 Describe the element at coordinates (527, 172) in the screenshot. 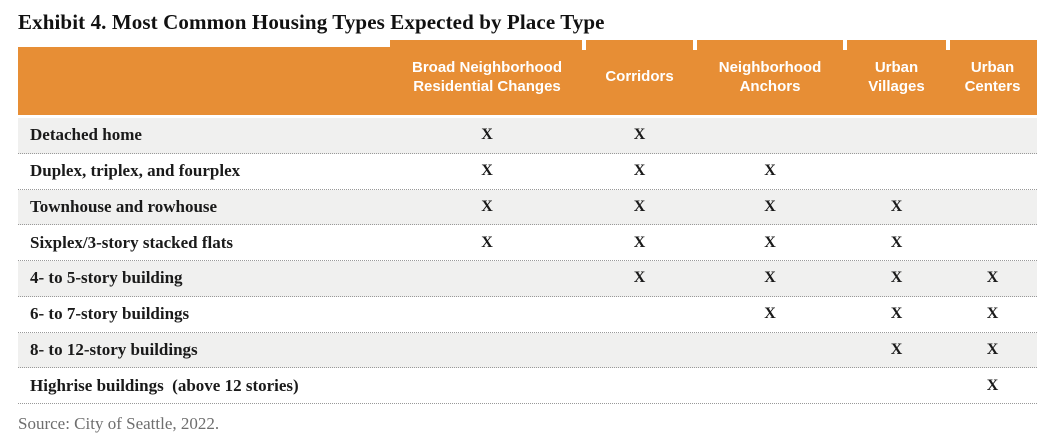

I see `table-row: Duplex, triplex, and fourplex X X X` at that location.